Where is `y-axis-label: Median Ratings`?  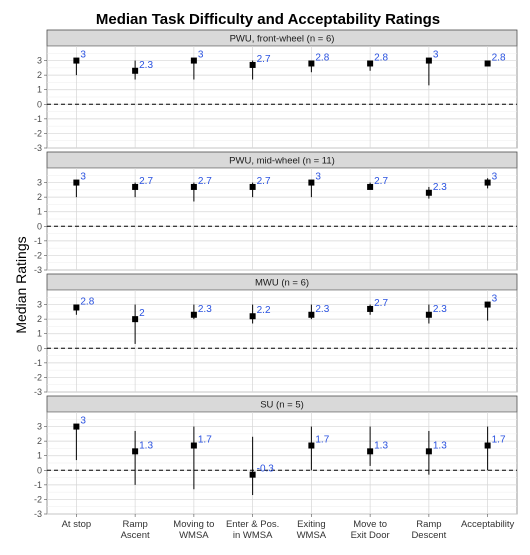
y-axis-label: Median Ratings is located at coordinates (21, 284).